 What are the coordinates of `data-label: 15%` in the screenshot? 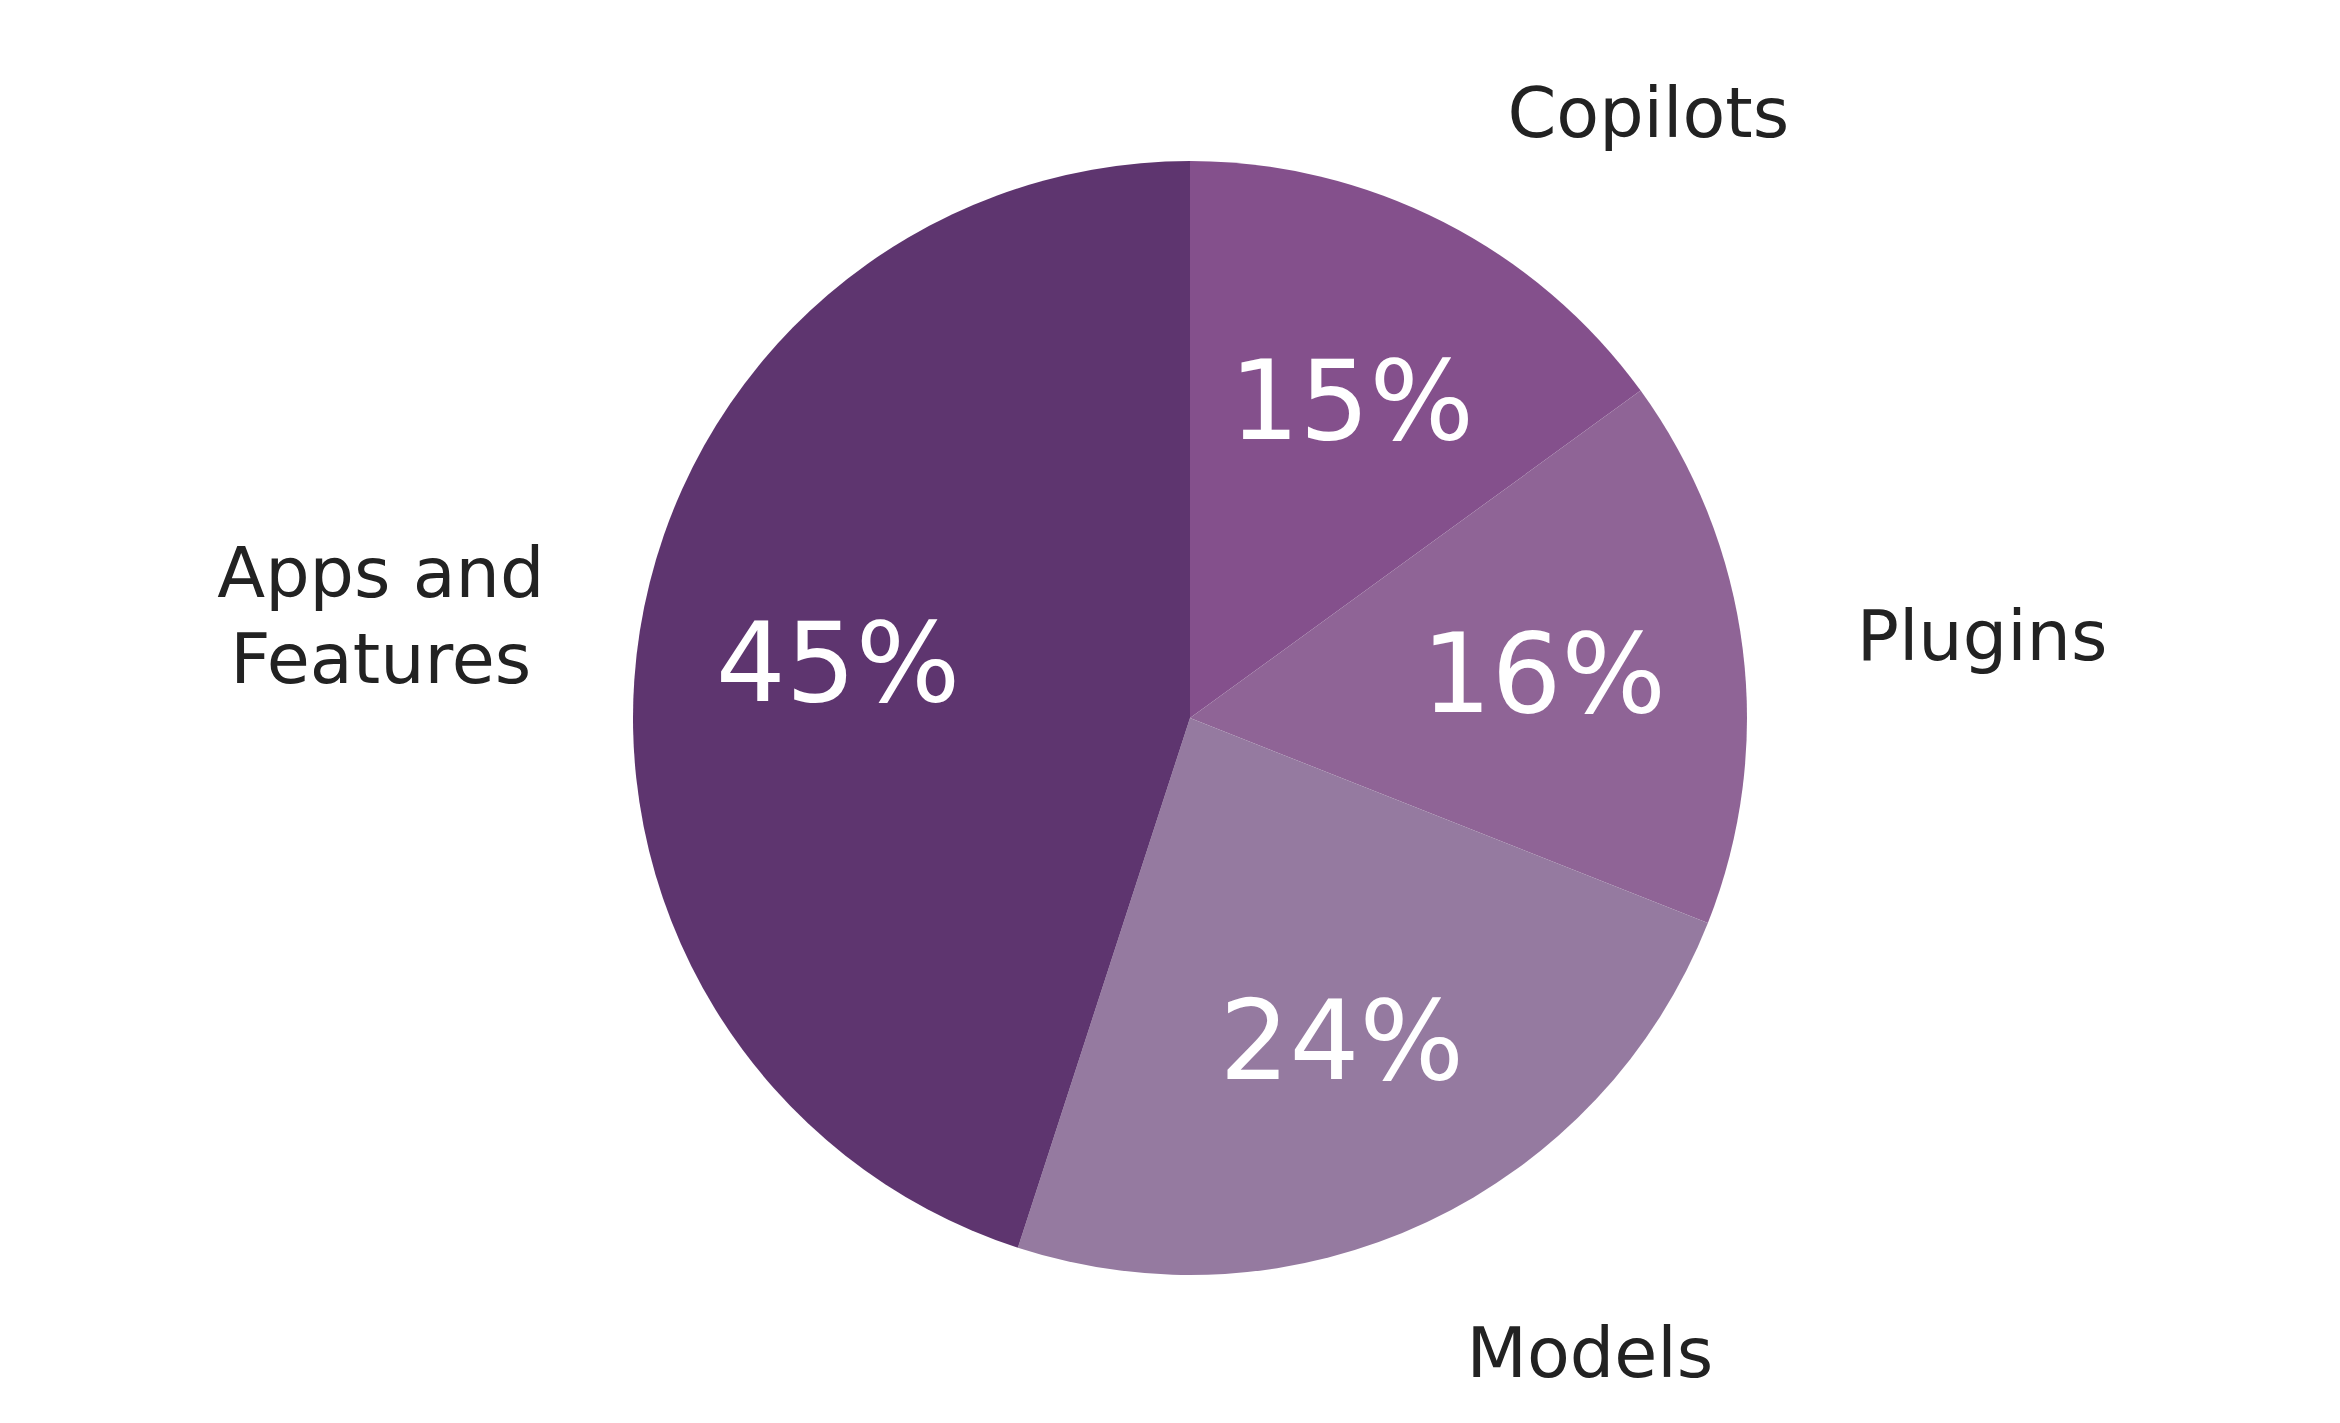 It's located at (1352, 400).